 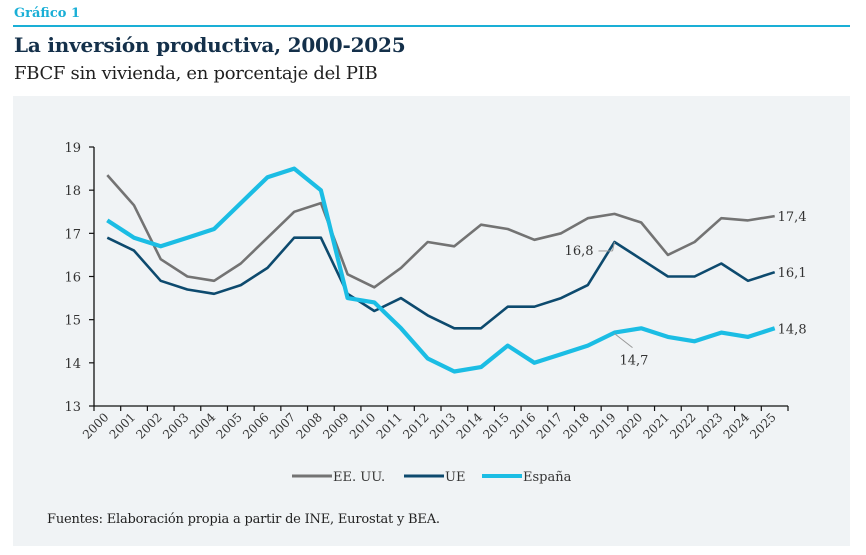 I want to click on x-tick-label: 2005, so click(x=228, y=425).